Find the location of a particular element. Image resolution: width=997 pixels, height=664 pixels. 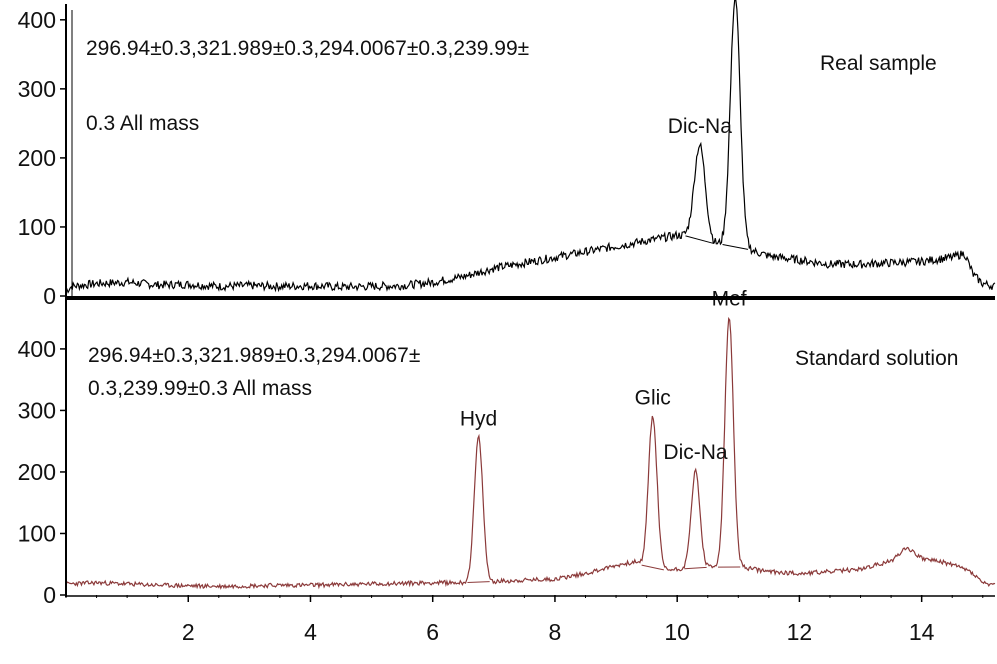

x-tick-label: 8 is located at coordinates (555, 632).